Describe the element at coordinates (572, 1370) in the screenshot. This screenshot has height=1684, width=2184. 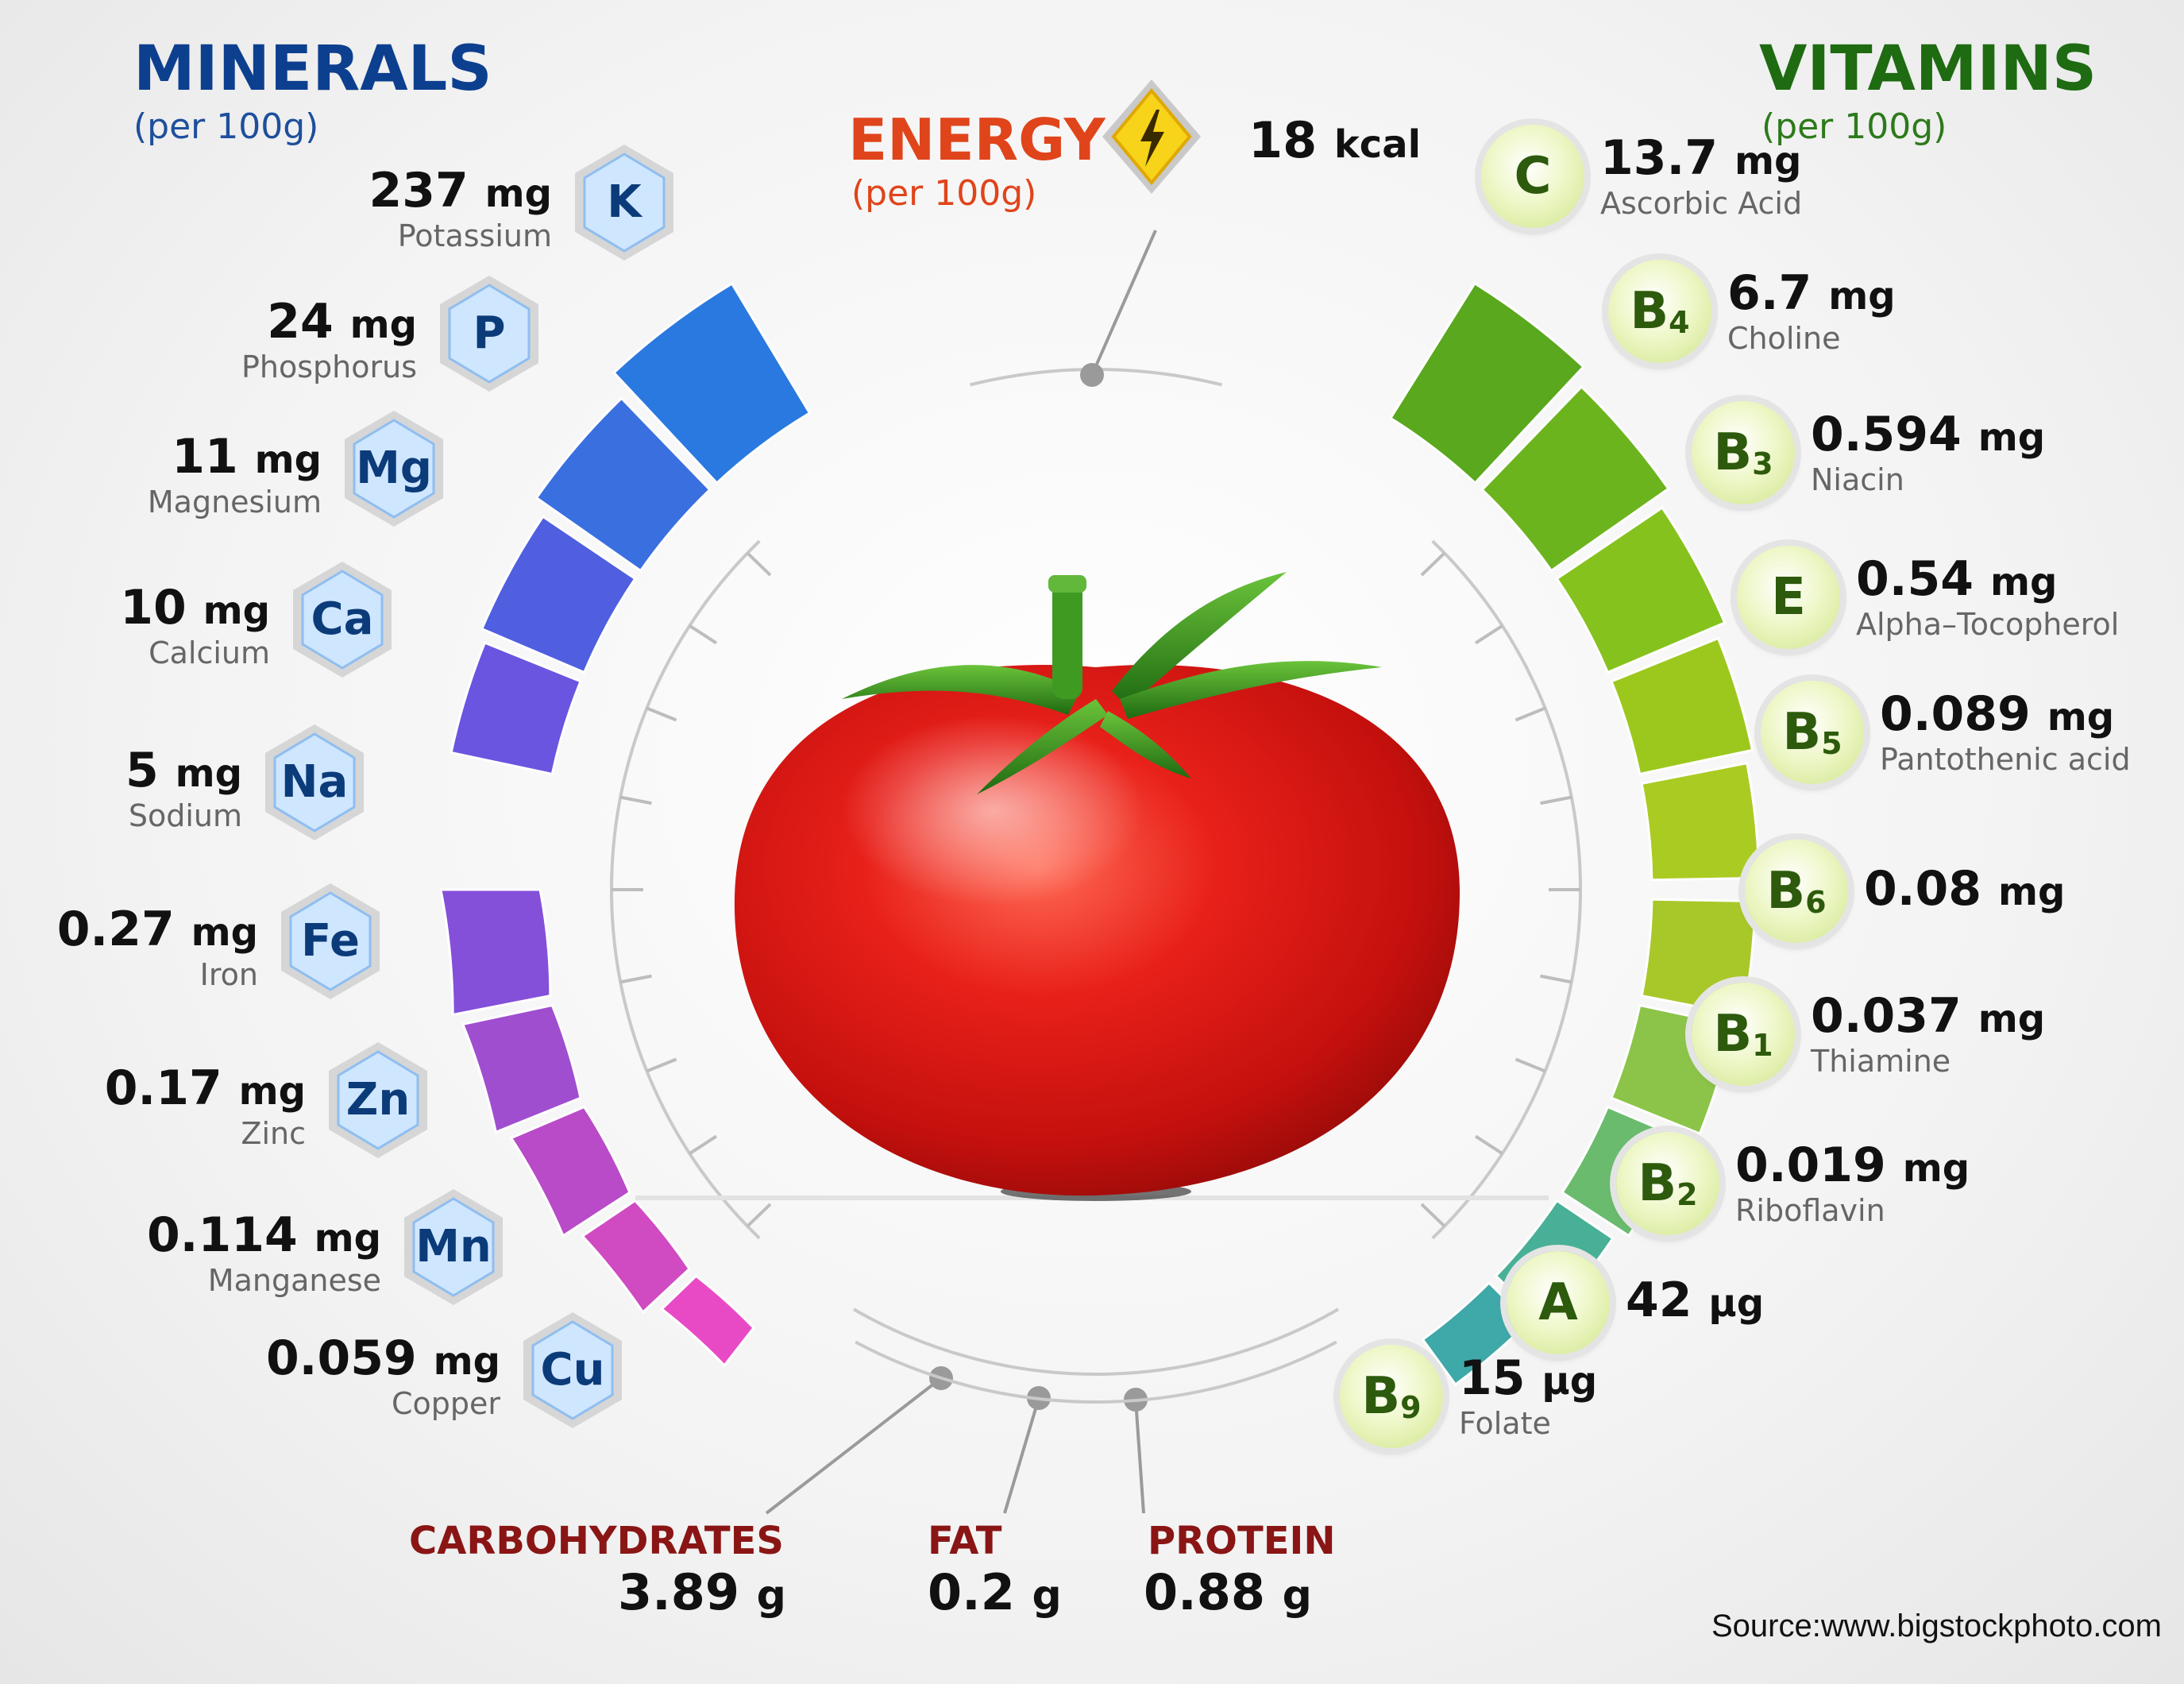
I see `mineral-symbol-text: Cu` at that location.